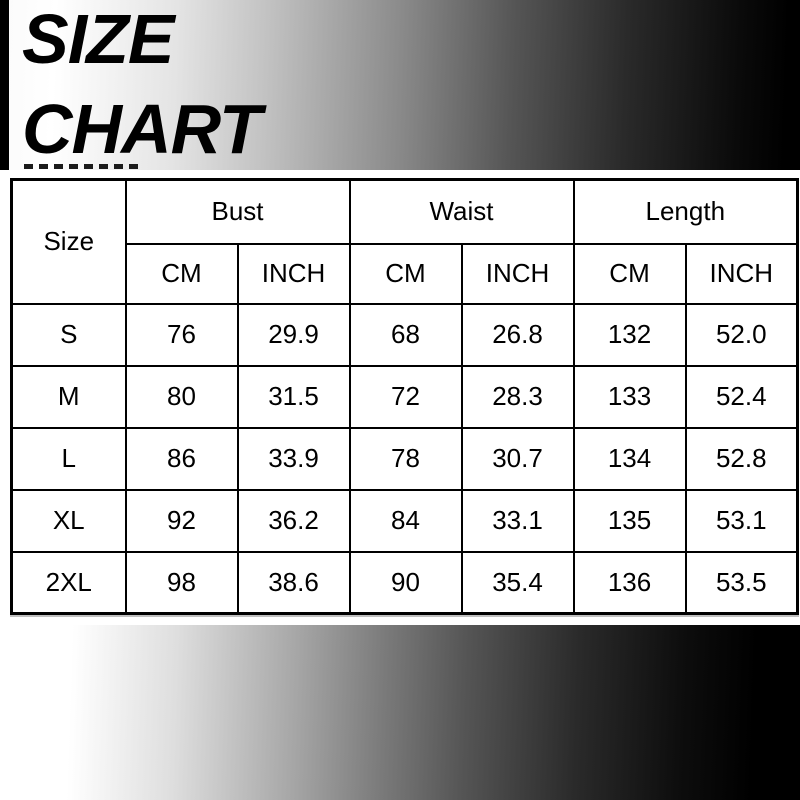 This screenshot has height=800, width=800. I want to click on cell-bust-cm: 80, so click(181, 396).